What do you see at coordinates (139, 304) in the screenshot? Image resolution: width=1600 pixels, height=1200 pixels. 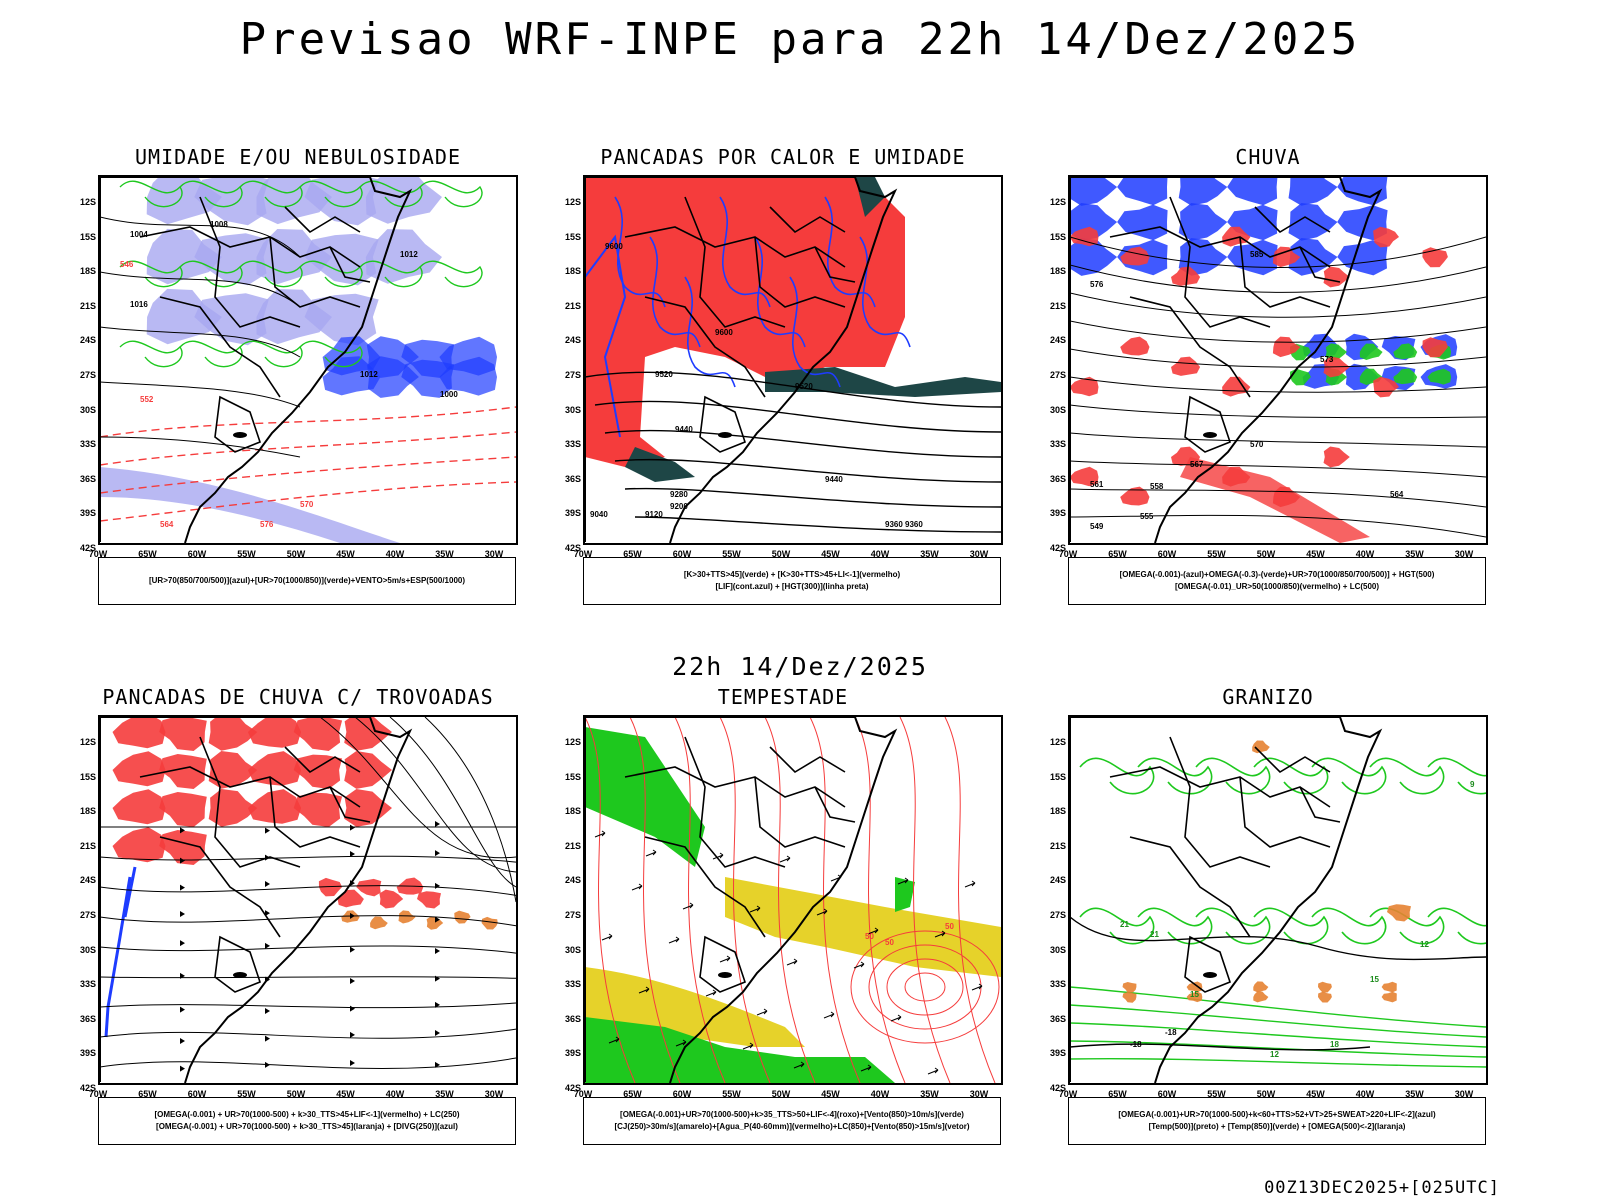 I see `contour-label: 1016` at bounding box center [139, 304].